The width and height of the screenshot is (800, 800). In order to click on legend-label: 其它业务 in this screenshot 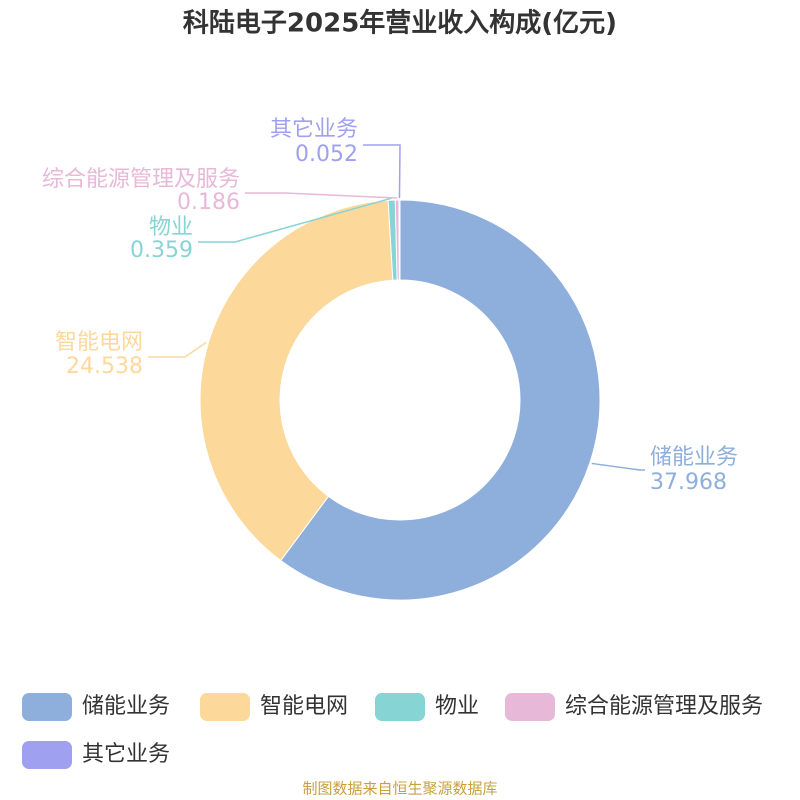, I will do `click(126, 754)`.